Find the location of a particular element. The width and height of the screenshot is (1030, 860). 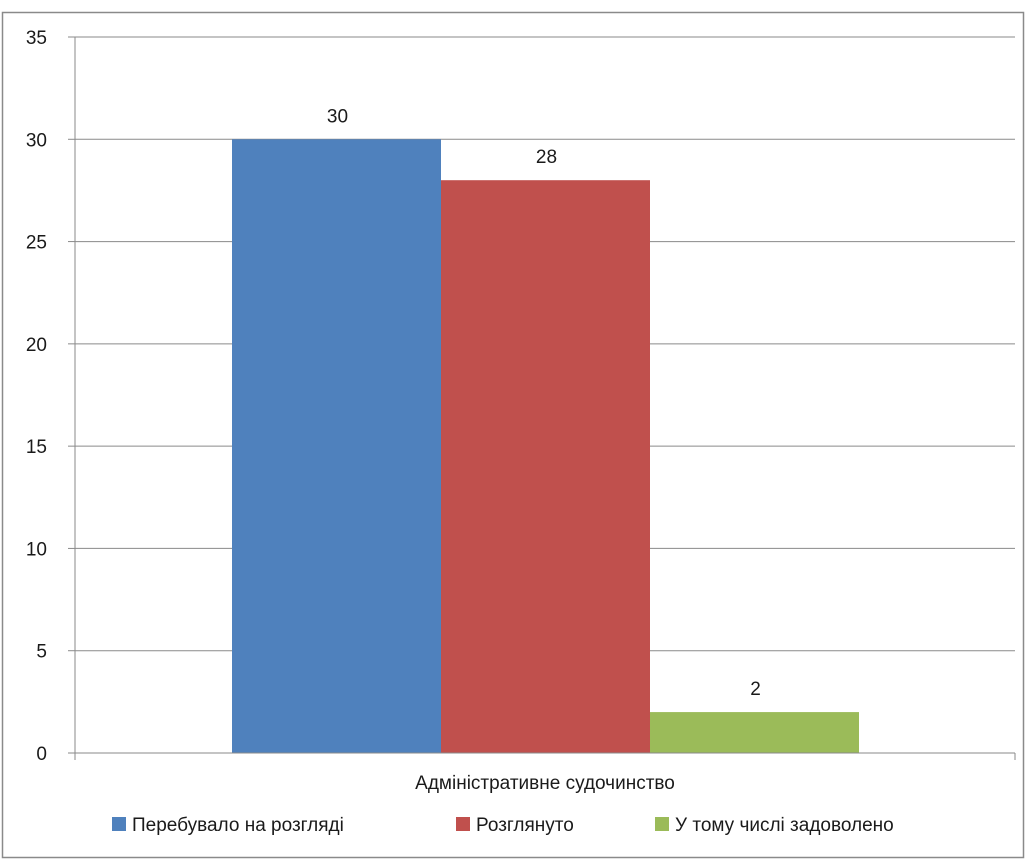

y-tick-label: 35 is located at coordinates (36, 38).